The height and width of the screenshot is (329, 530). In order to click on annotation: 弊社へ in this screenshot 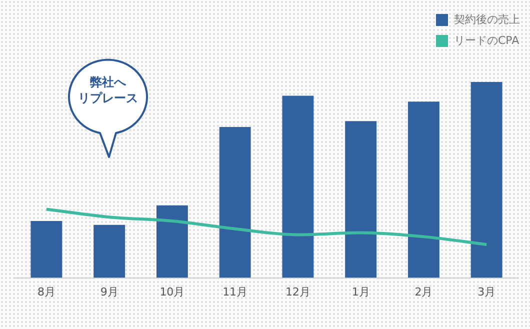, I will do `click(108, 82)`.